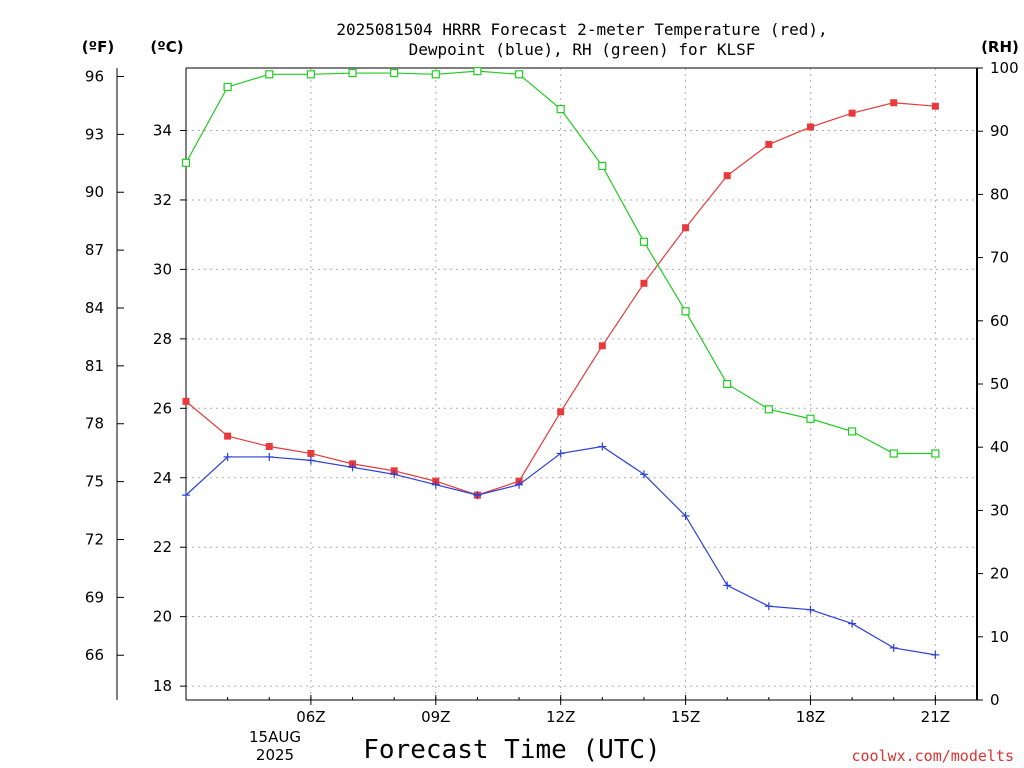 Image resolution: width=1024 pixels, height=768 pixels. I want to click on x-date-label-year: 2025, so click(275, 755).